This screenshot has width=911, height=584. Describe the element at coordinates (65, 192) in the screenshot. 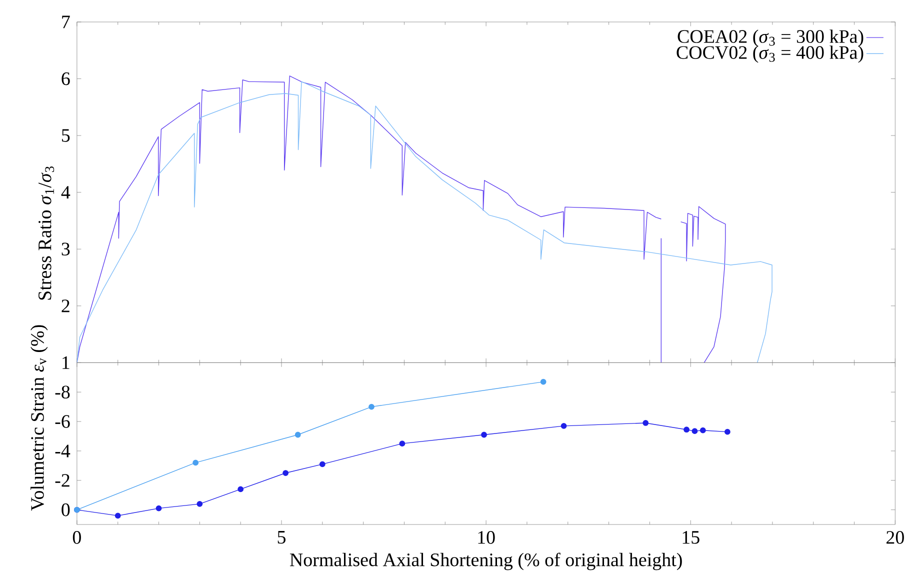

I see `y-tick-label: 4` at that location.